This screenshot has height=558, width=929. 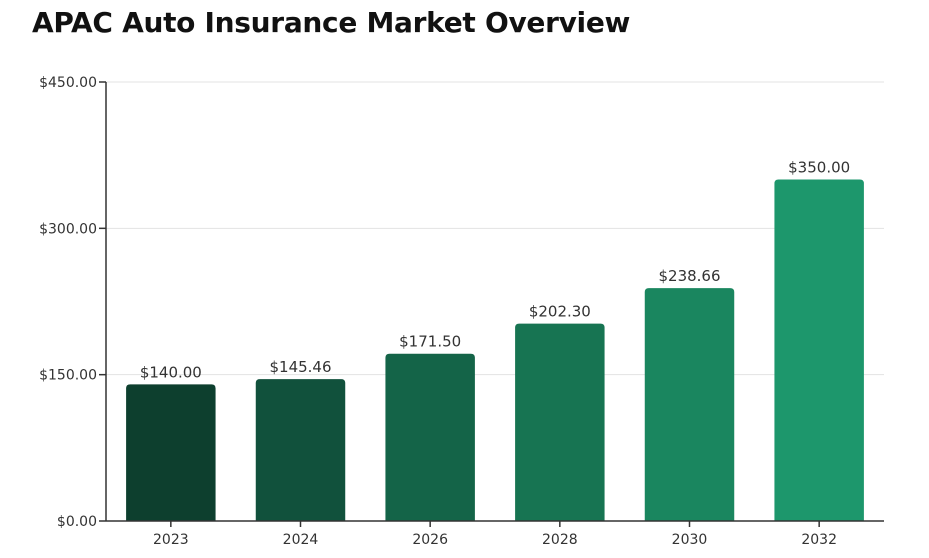 I want to click on x-tick-label: 2030, so click(x=690, y=540).